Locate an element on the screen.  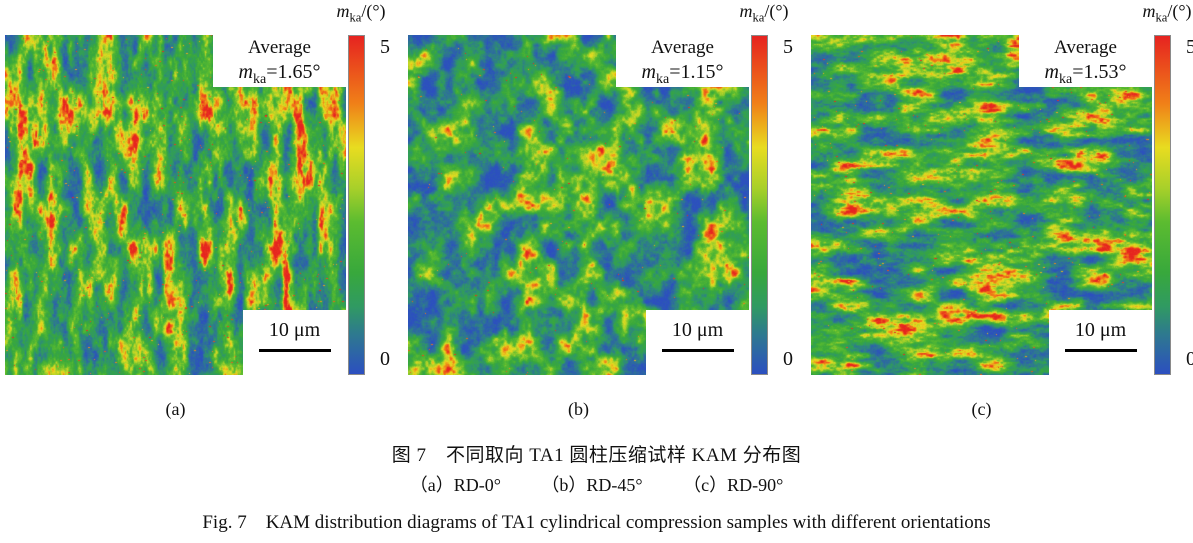
panel-label-b: (b) is located at coordinates (578, 409).